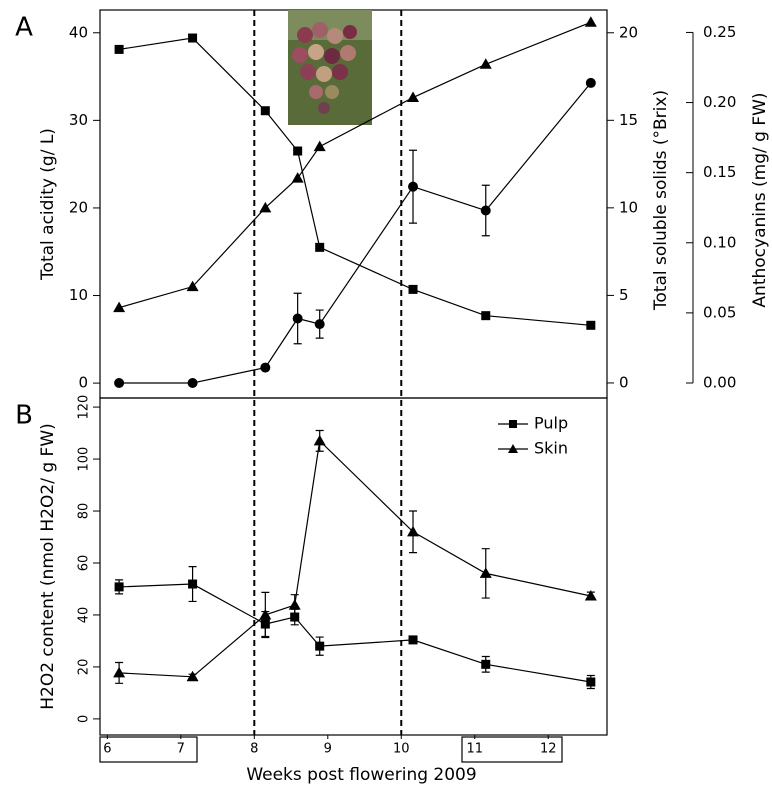 This screenshot has width=772, height=788. I want to click on x-axis-label: Weeks post flowering 2009, so click(361, 775).